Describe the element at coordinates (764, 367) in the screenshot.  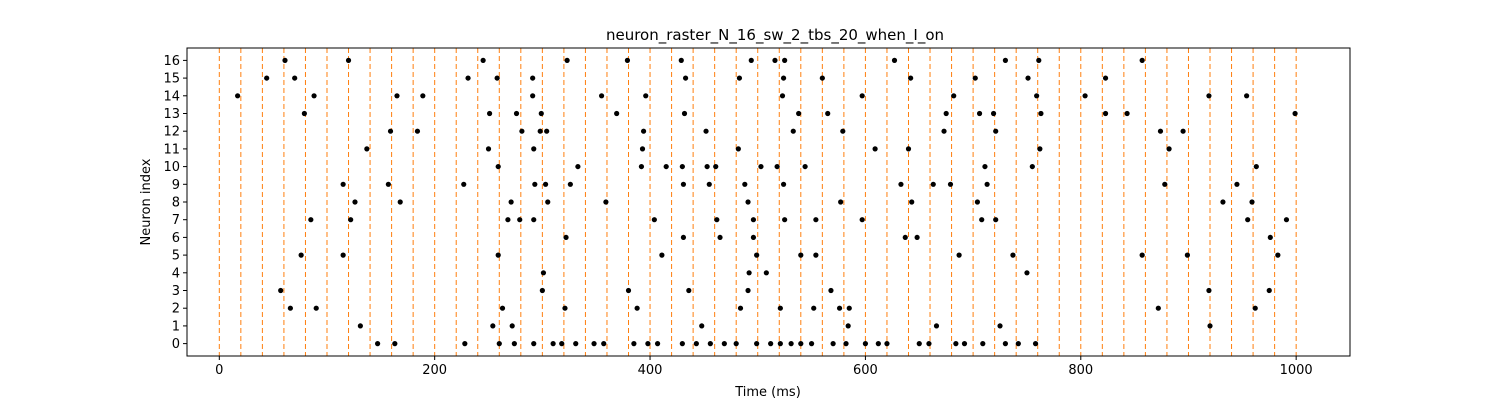
I see `x-axis-ticks: 0 200 400 600 800 1000` at that location.